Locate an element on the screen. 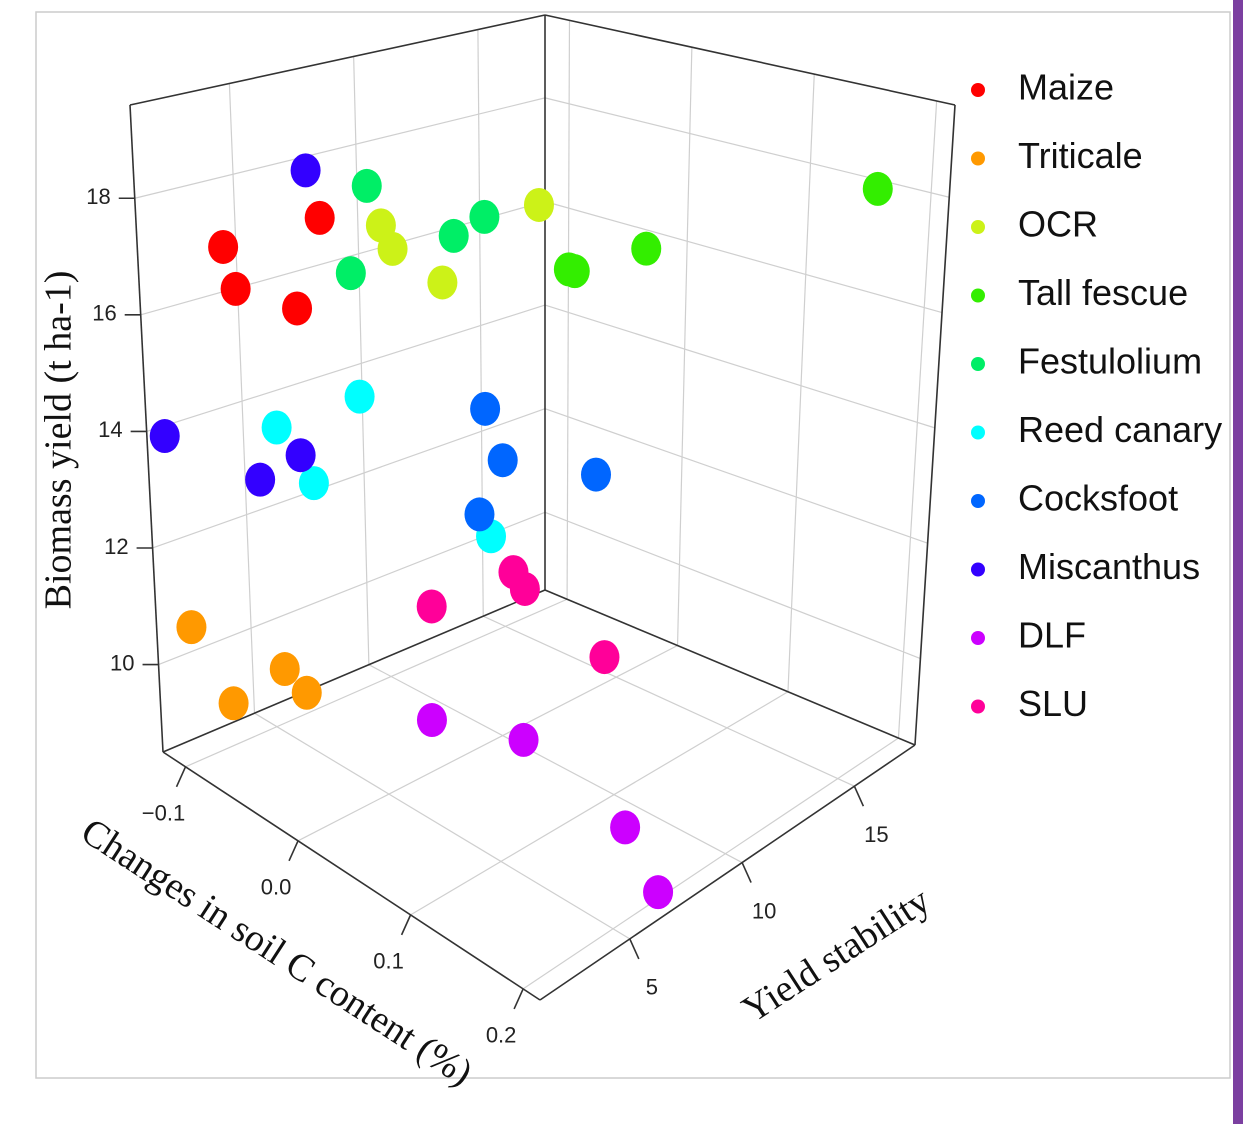  side-bar is located at coordinates (1238, 562).